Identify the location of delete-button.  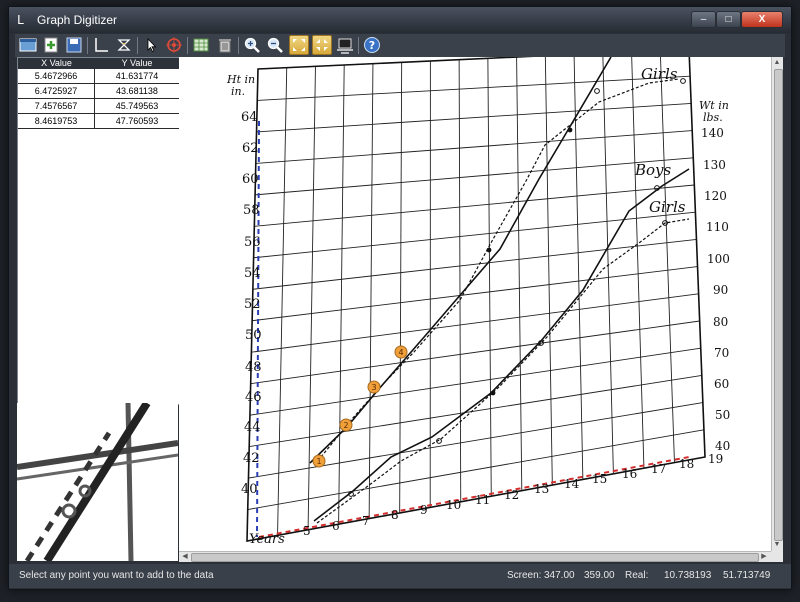
(225, 45).